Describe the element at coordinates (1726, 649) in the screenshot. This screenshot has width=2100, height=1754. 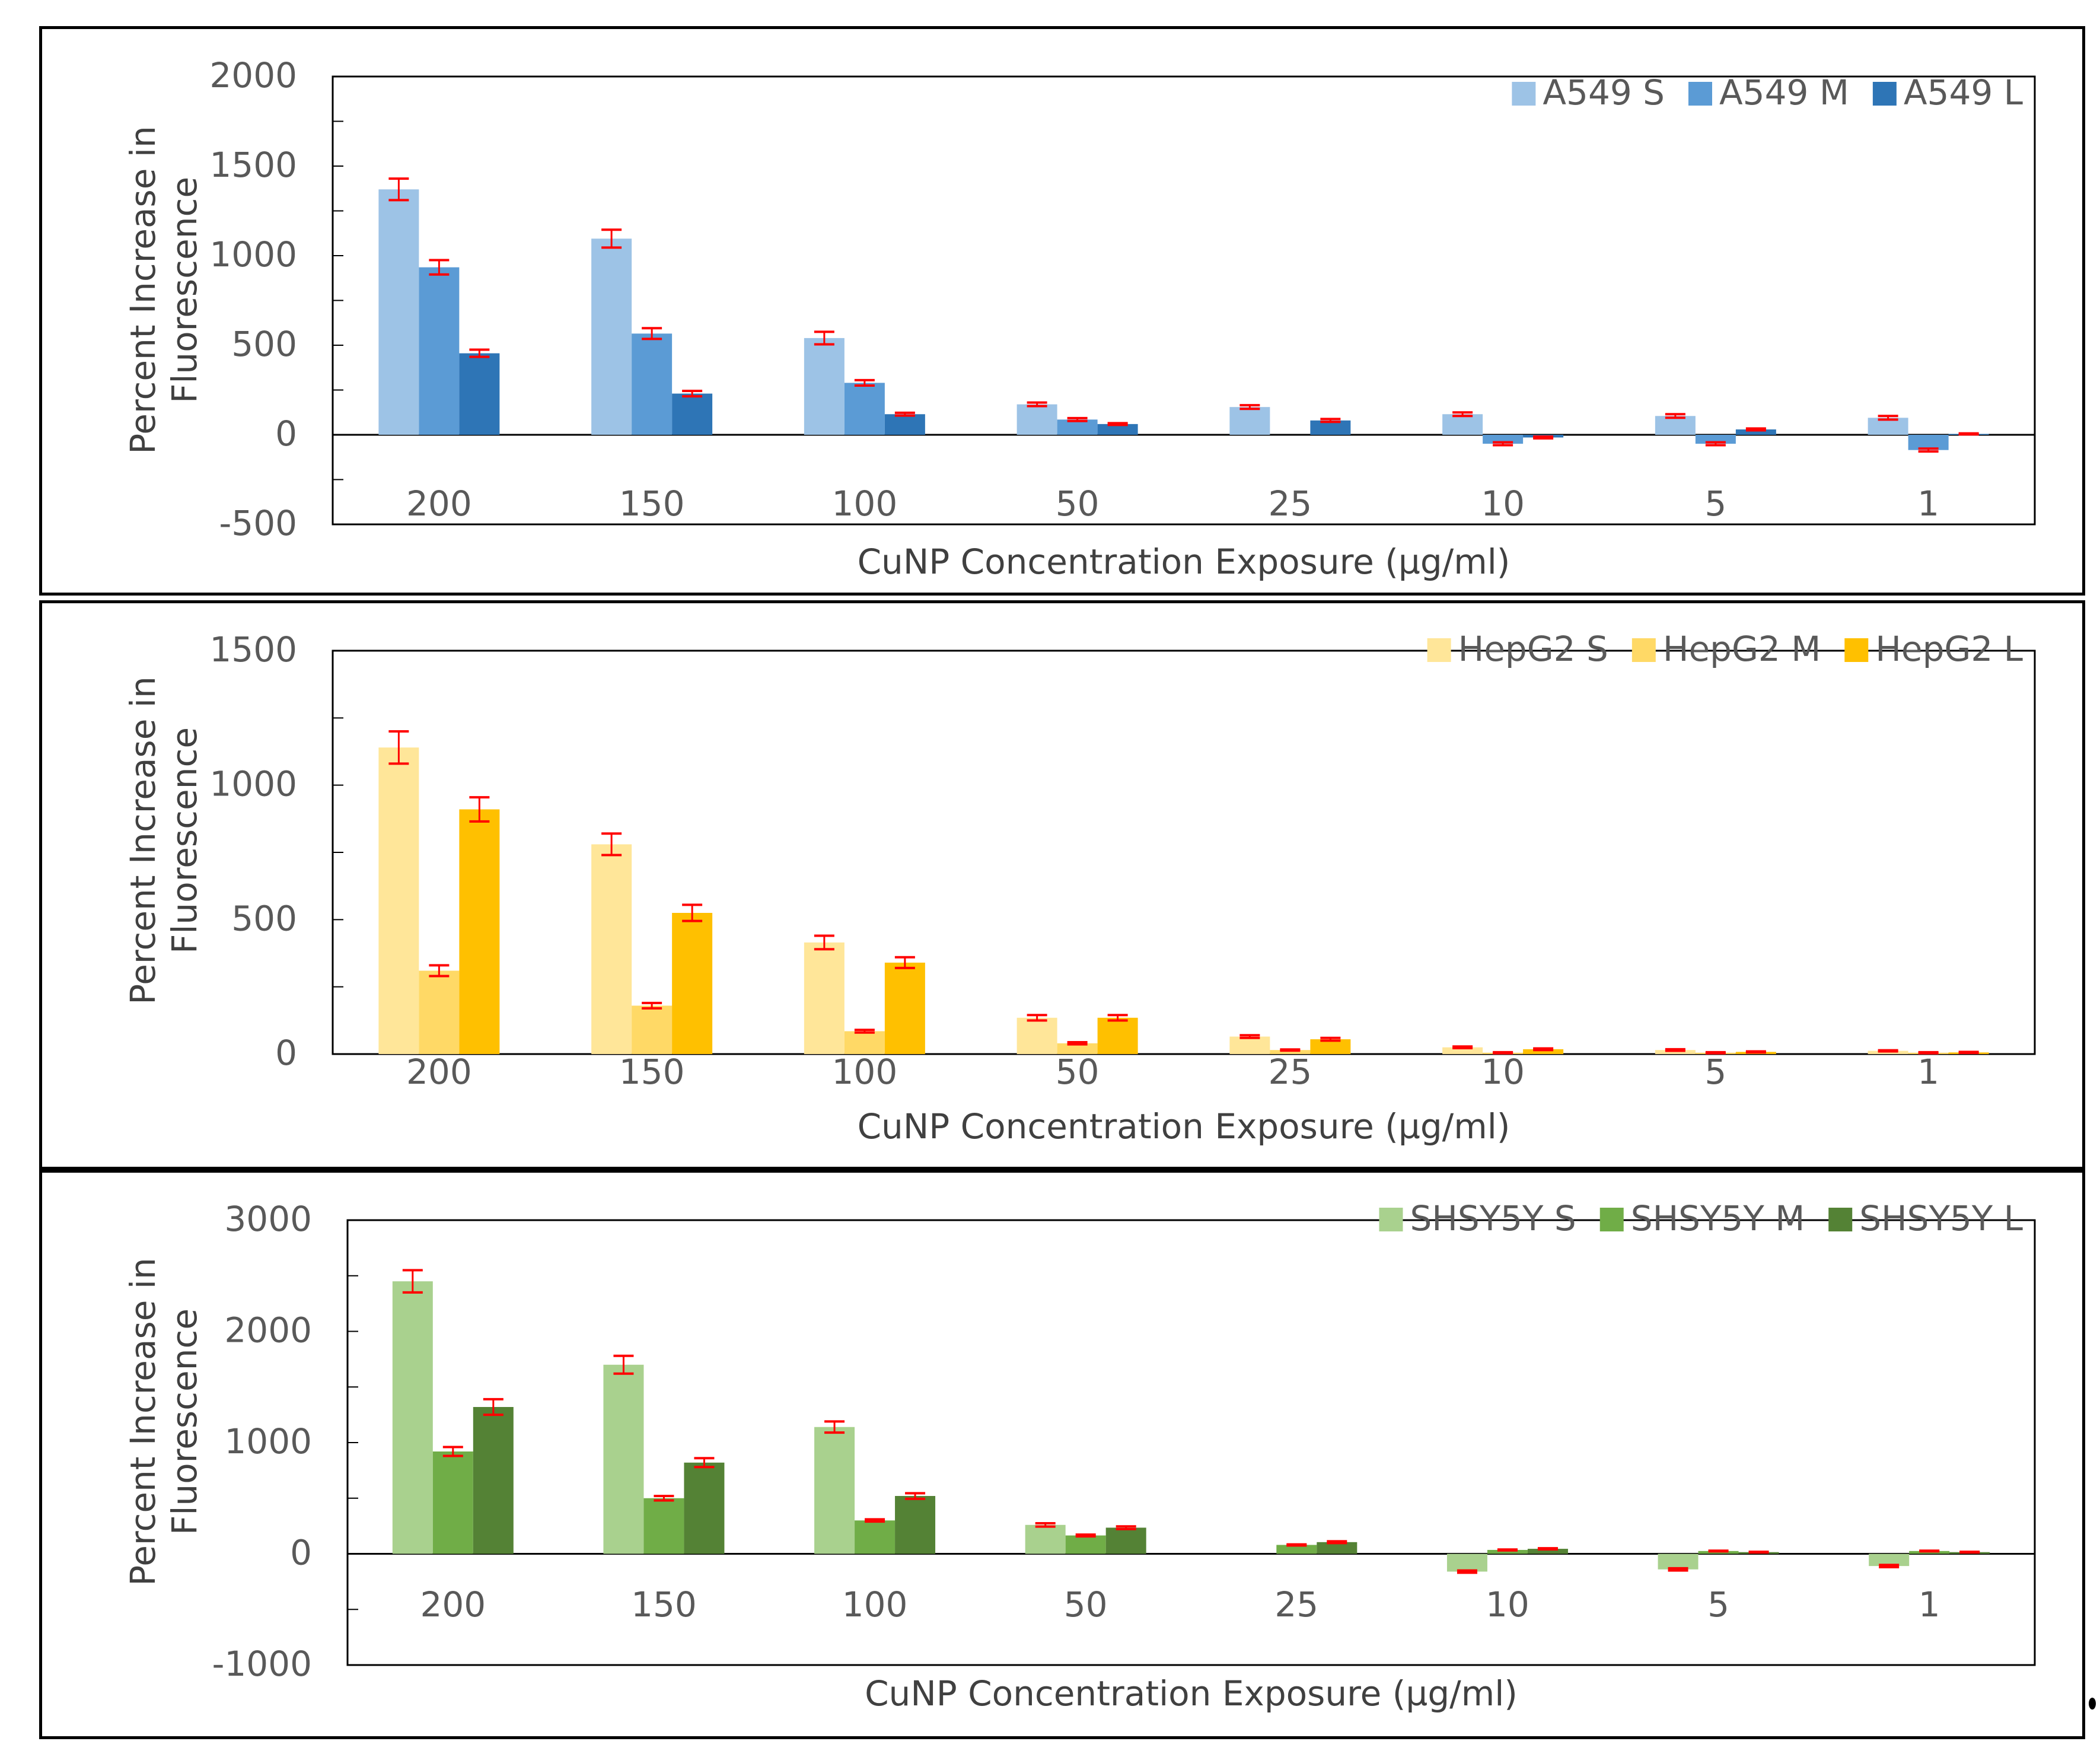
I see `legend-item: HepG2 M` at that location.